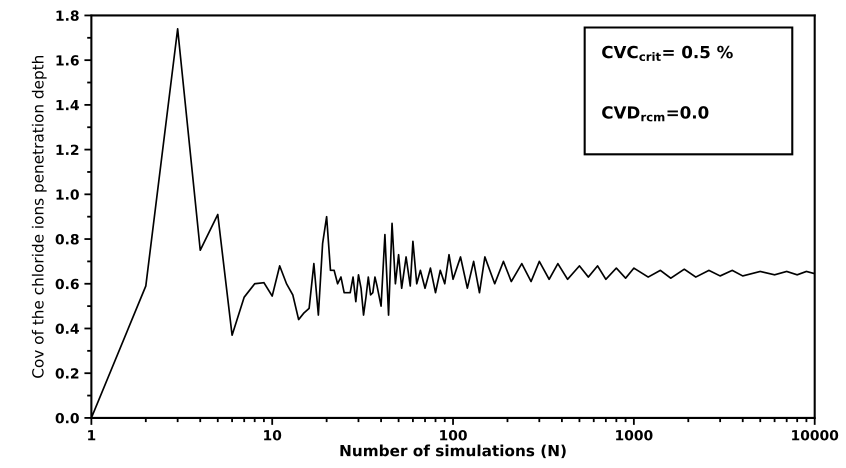  Describe the element at coordinates (67, 328) in the screenshot. I see `y-tick-label: 0.4` at that location.